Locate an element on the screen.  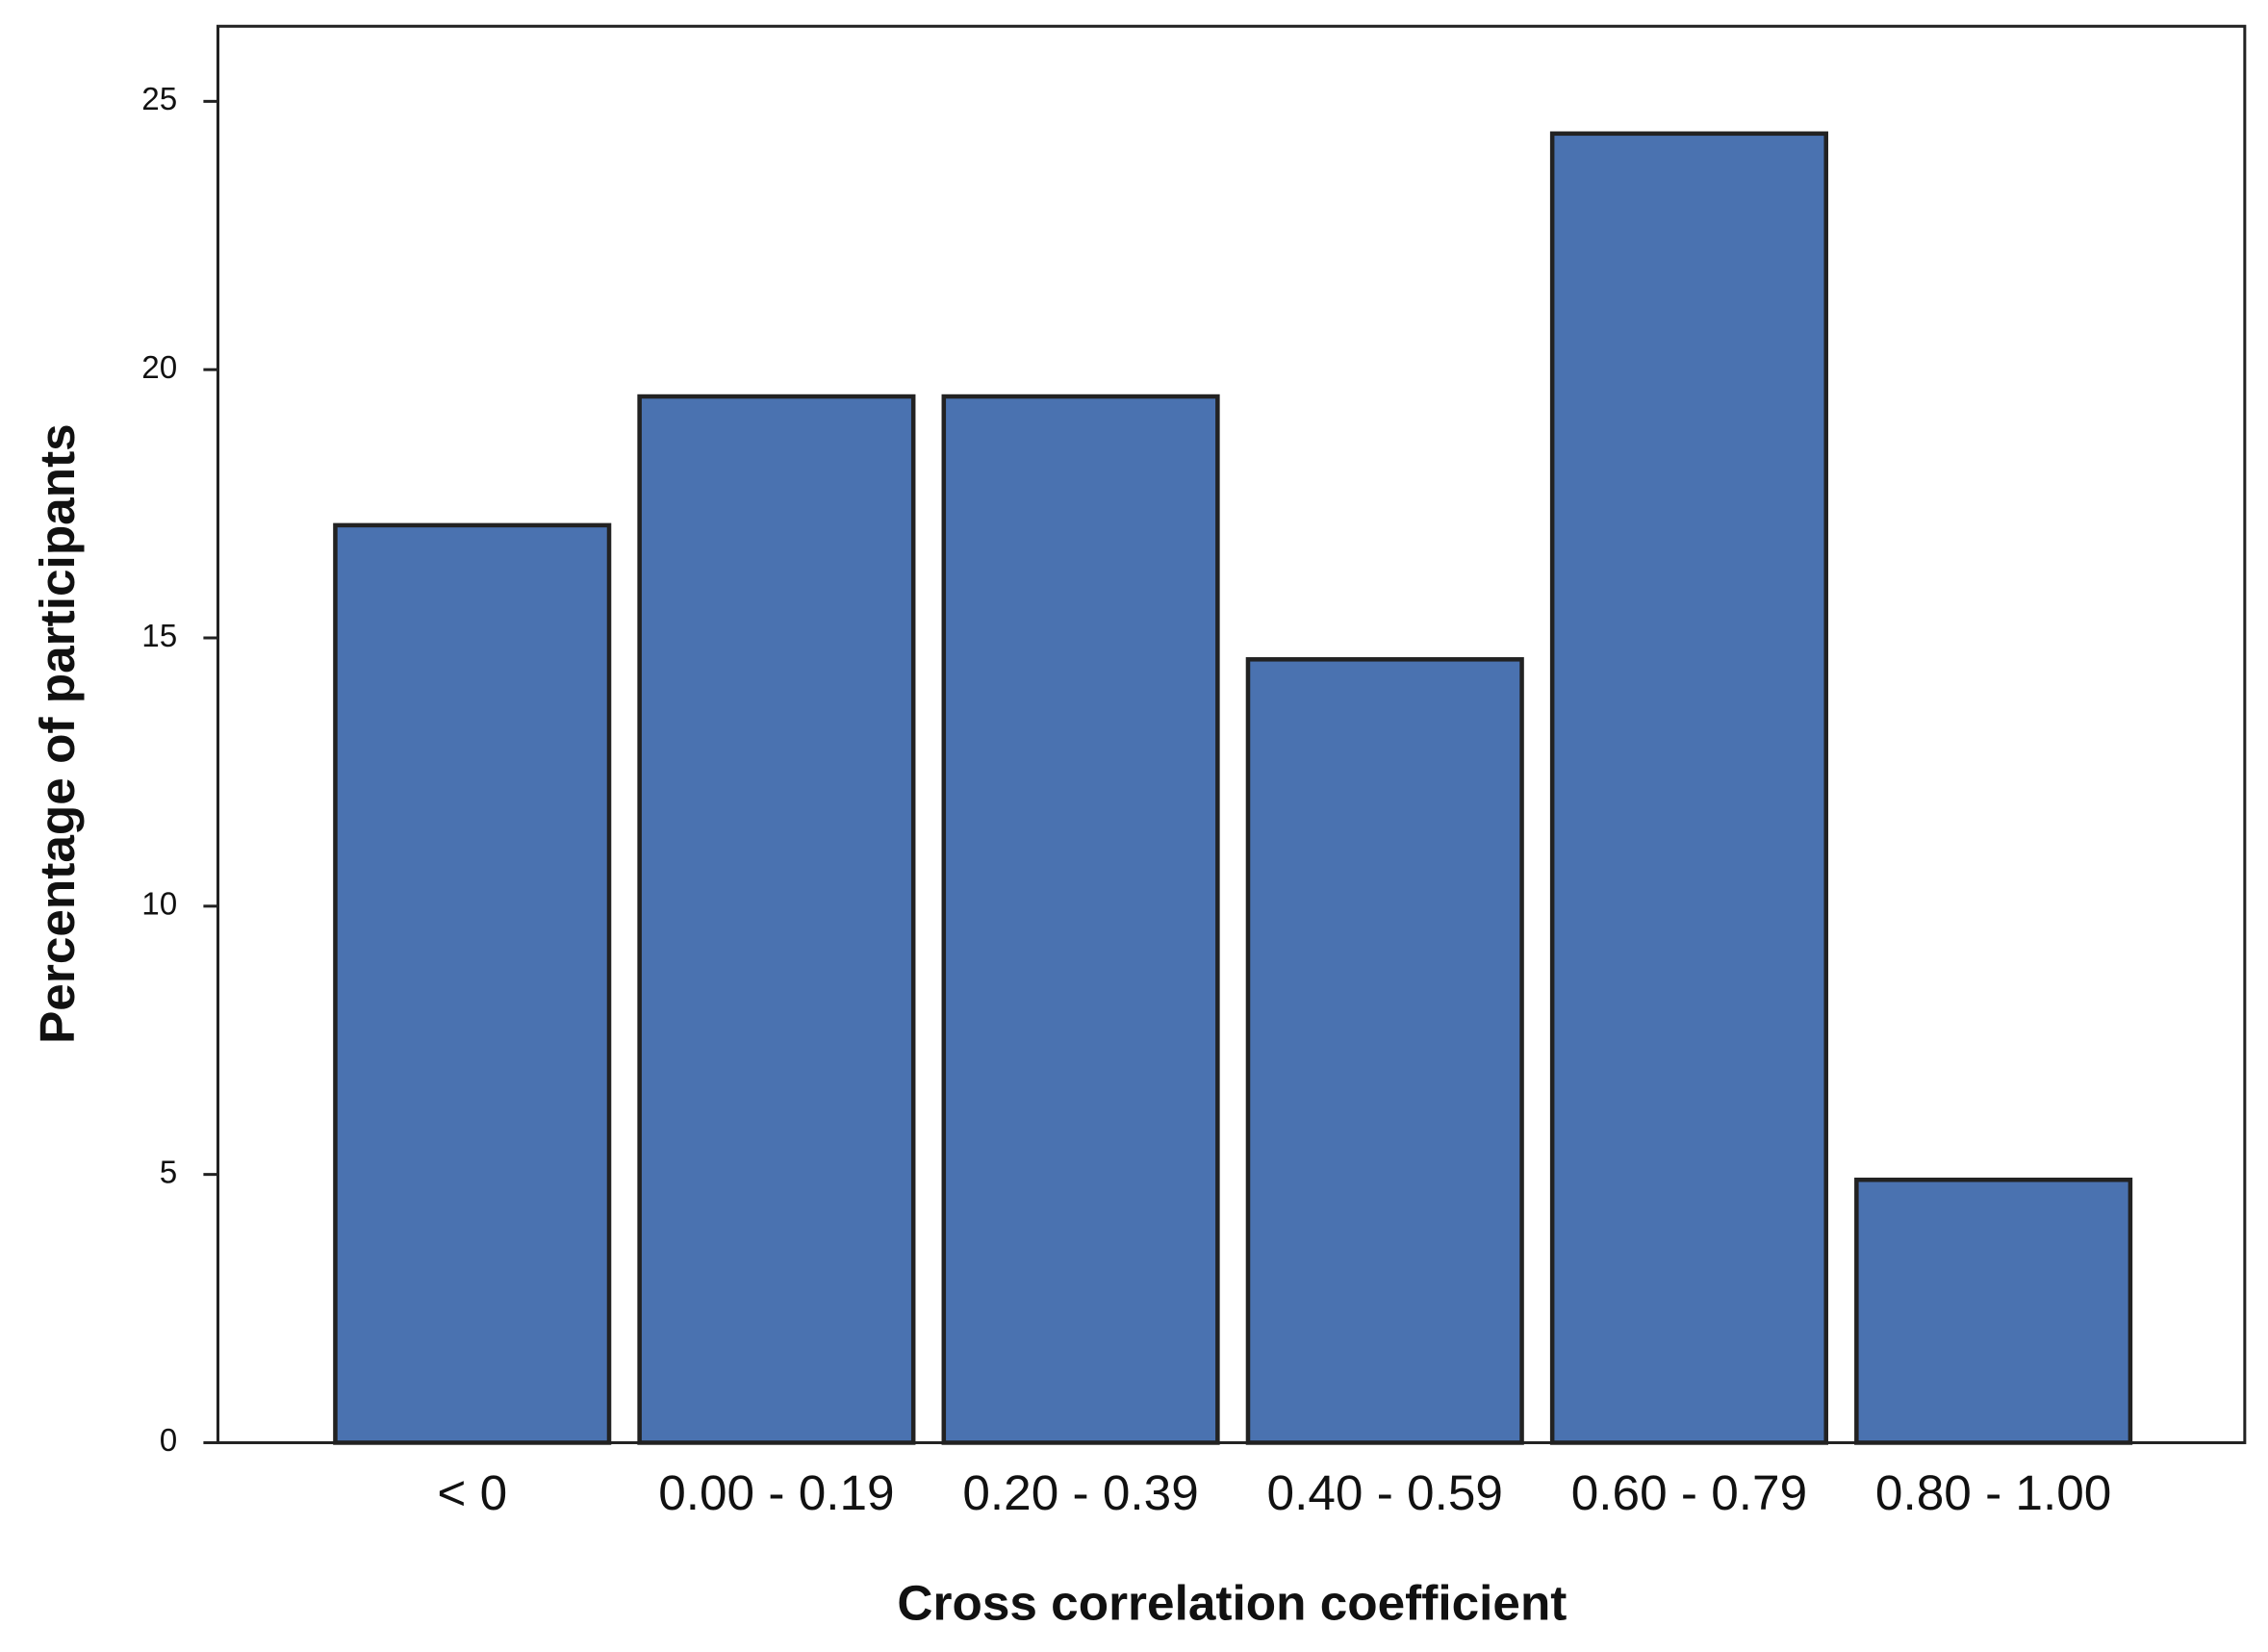
y-tick-label: 5 is located at coordinates (168, 1172).